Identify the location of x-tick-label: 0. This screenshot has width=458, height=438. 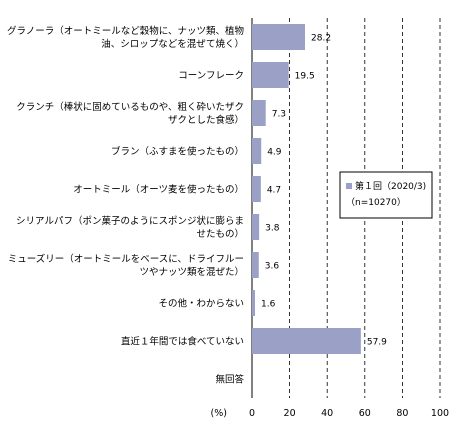
(252, 413).